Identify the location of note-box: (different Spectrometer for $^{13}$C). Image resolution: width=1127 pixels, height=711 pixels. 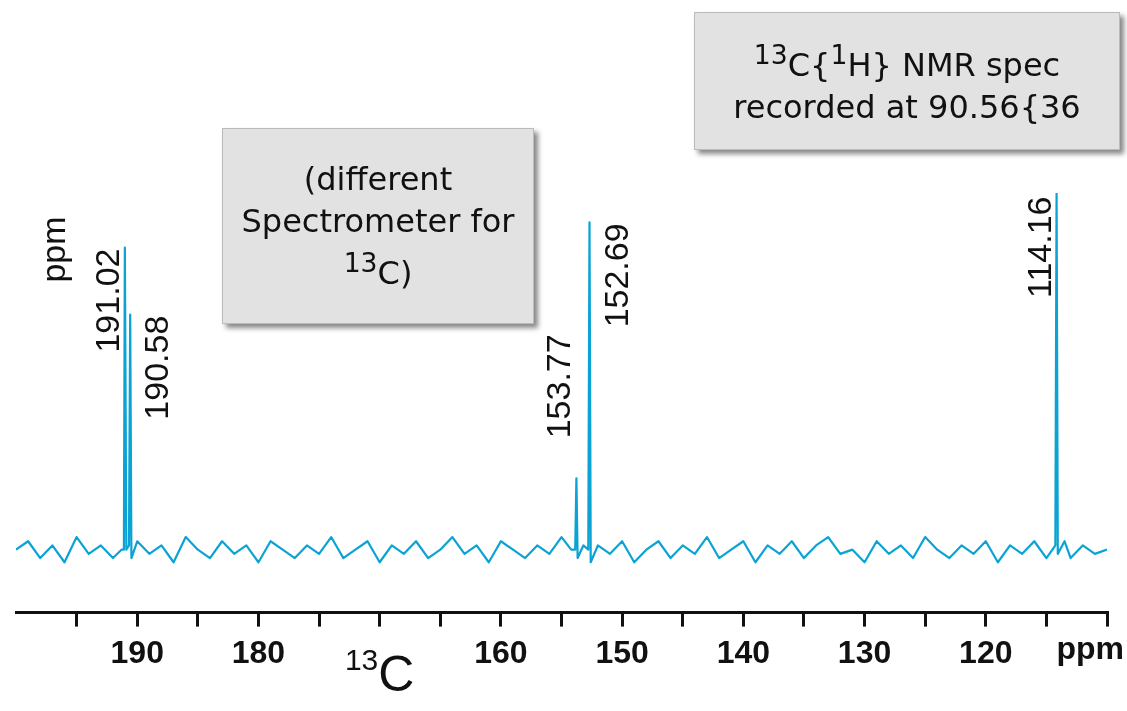
(378, 226).